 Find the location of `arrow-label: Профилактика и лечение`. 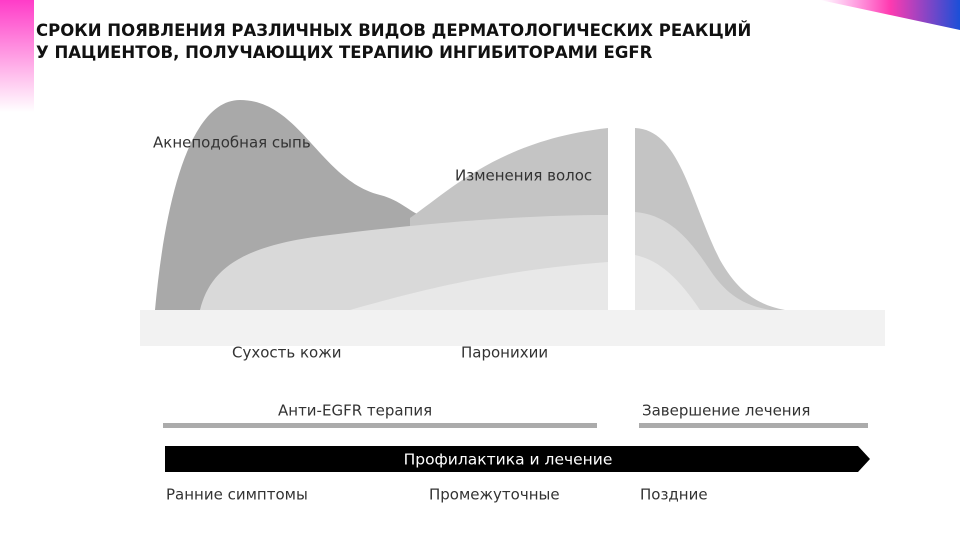

arrow-label: Профилактика и лечение is located at coordinates (508, 460).